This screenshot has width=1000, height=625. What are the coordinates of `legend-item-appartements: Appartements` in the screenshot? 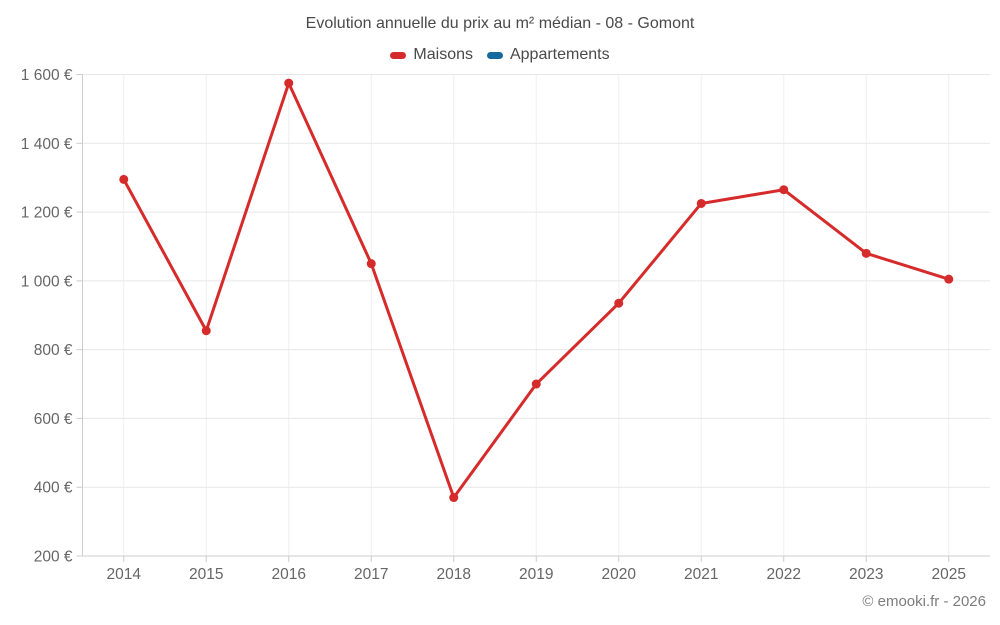 It's located at (548, 55).